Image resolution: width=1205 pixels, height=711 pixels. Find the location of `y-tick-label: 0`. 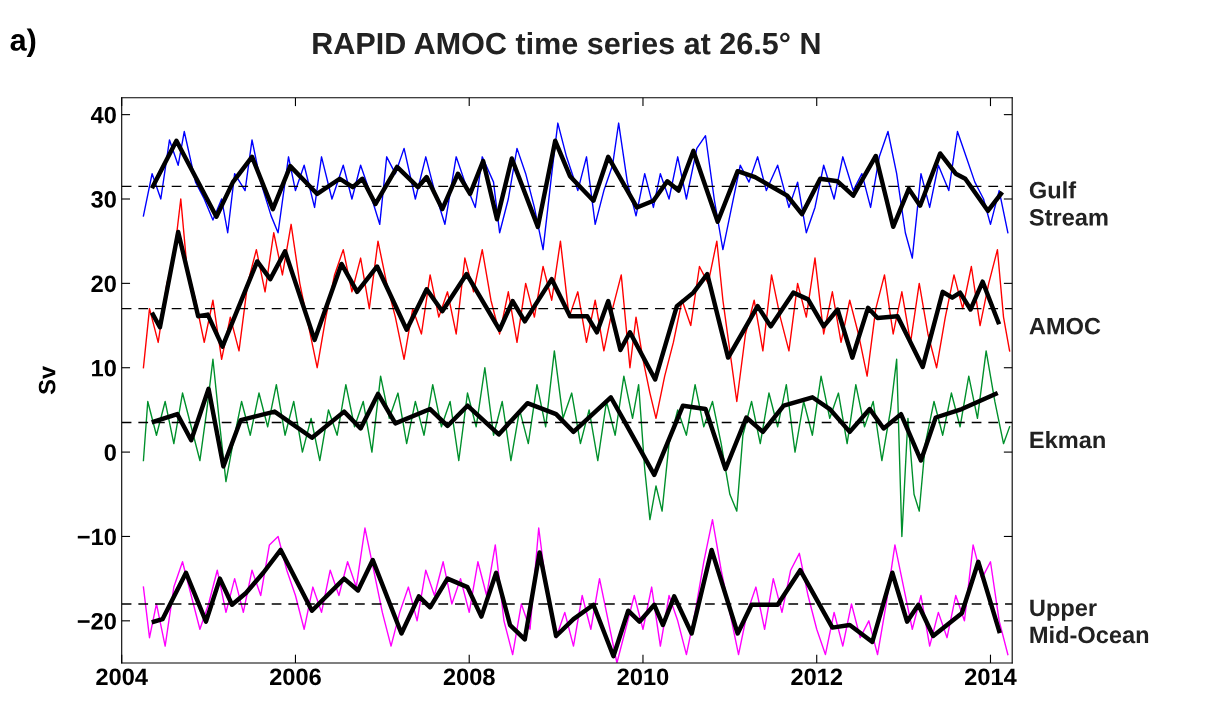

y-tick-label: 0 is located at coordinates (110, 452).